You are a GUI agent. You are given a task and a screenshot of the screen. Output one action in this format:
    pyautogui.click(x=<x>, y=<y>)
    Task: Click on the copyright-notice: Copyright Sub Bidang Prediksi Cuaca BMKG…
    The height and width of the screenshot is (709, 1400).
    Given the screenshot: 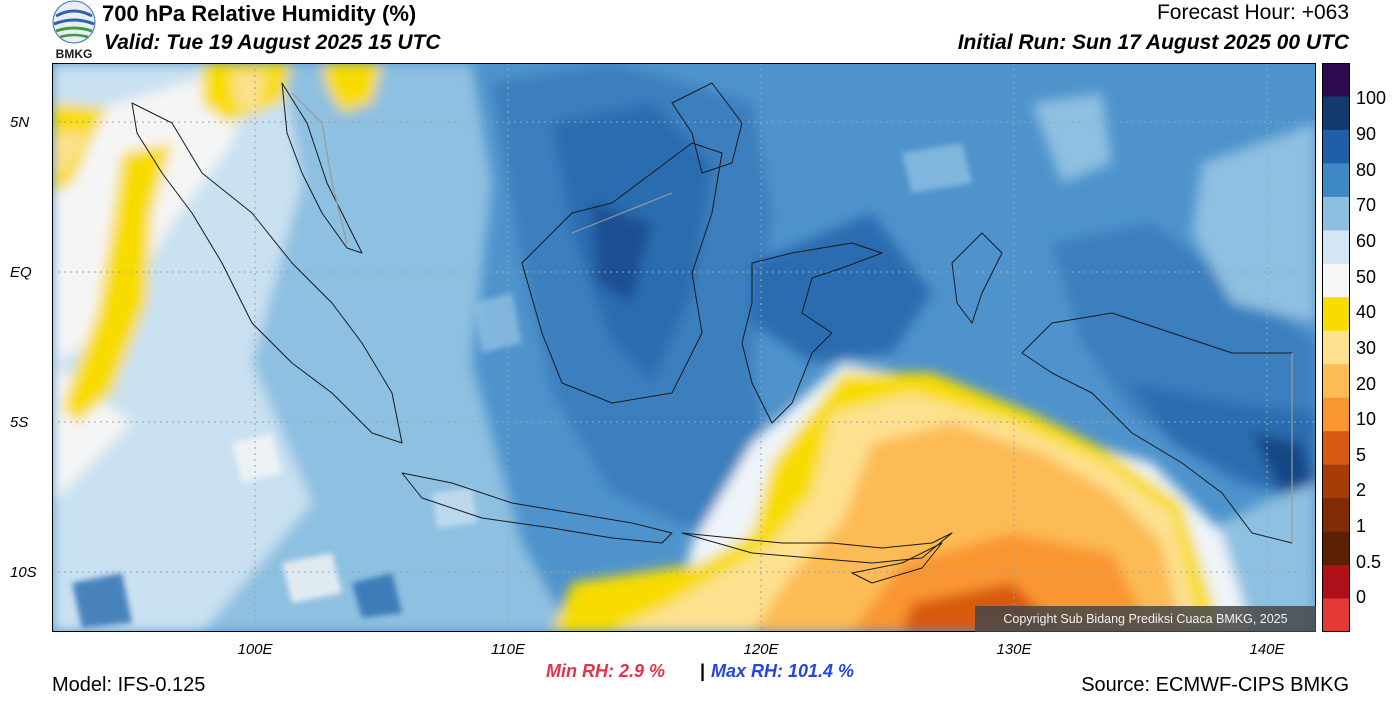 What is the action you would take?
    pyautogui.click(x=1145, y=619)
    